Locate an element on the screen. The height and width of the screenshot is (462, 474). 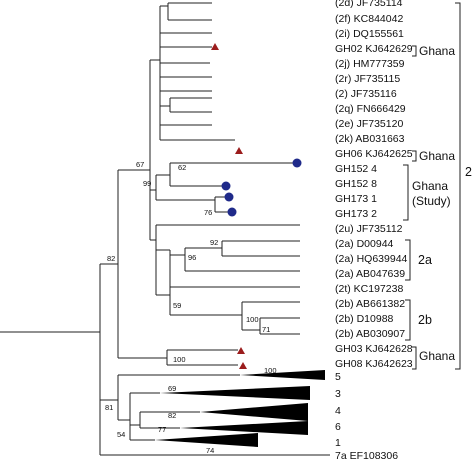
taxon-label: (2j) HM777359 is located at coordinates (370, 64).